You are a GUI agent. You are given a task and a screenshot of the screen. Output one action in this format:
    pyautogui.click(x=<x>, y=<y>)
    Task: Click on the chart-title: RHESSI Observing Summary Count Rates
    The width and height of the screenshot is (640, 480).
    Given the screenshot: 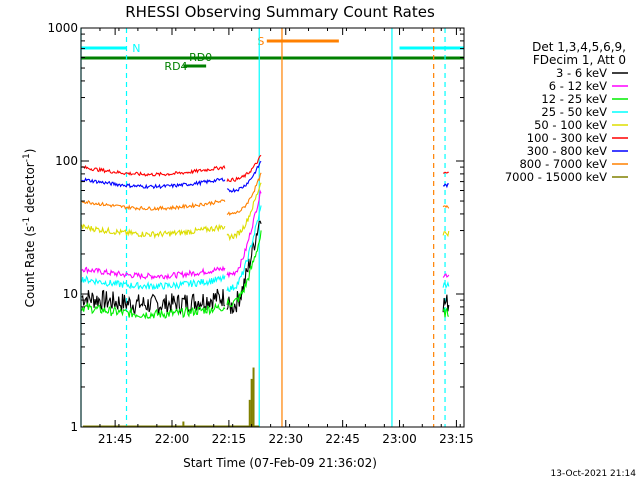 What is the action you would take?
    pyautogui.click(x=280, y=12)
    